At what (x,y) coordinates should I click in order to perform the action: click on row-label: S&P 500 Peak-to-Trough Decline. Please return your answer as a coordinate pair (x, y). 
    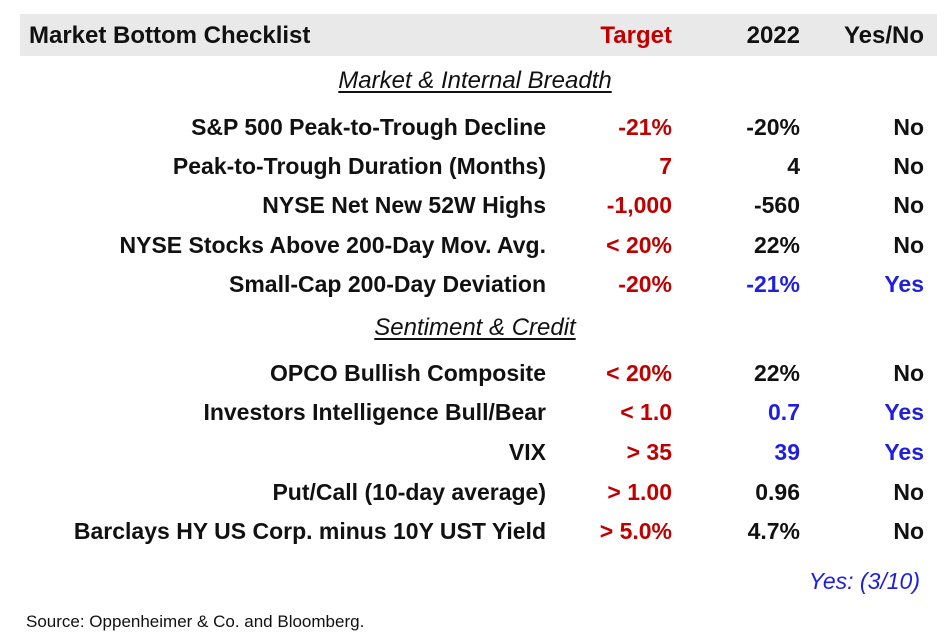
    Looking at the image, I should click on (368, 127).